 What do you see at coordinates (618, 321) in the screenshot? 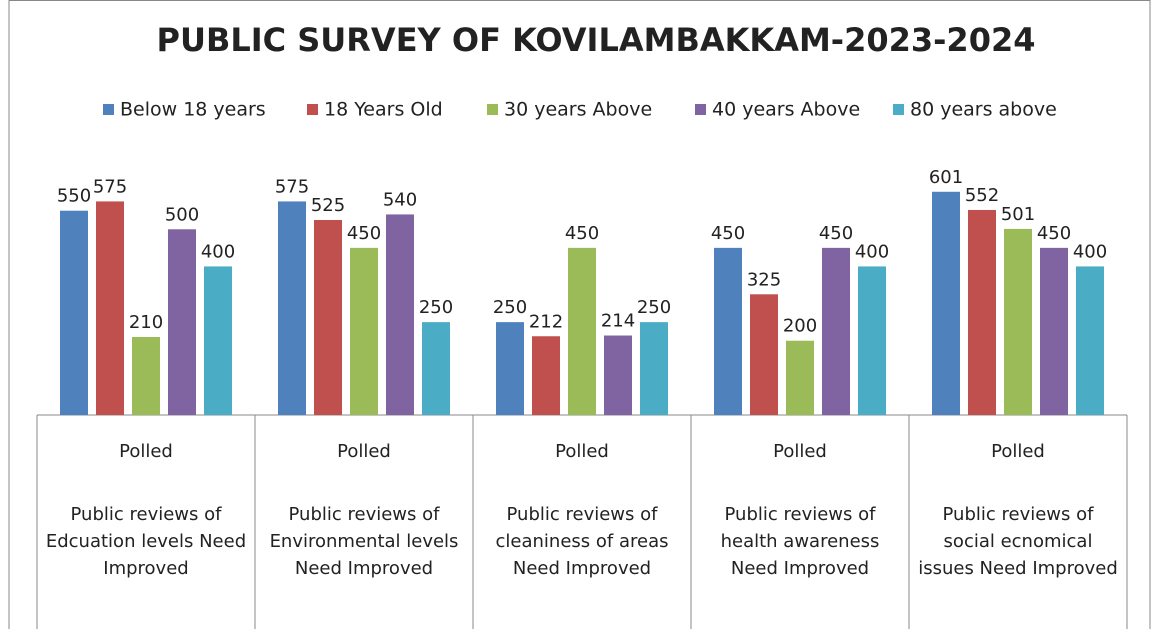
I see `data-label: 214` at bounding box center [618, 321].